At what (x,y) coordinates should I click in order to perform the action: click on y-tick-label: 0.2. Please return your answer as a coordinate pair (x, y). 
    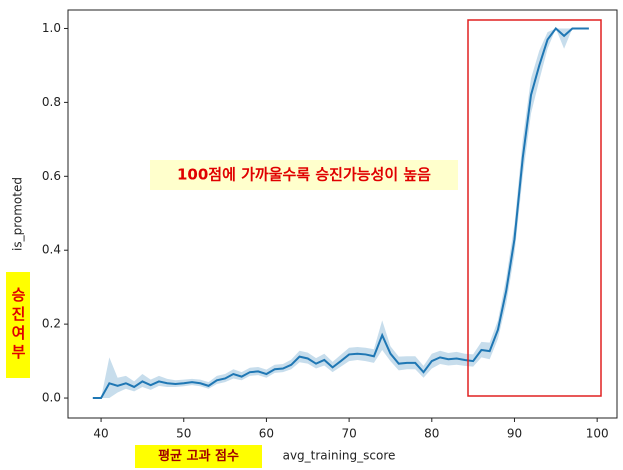
    Looking at the image, I should click on (51, 324).